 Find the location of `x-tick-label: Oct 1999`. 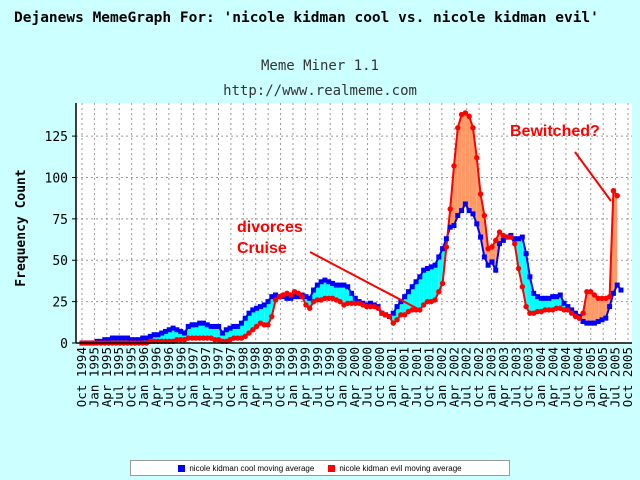

x-tick-label: Oct 1999 is located at coordinates (329, 377).